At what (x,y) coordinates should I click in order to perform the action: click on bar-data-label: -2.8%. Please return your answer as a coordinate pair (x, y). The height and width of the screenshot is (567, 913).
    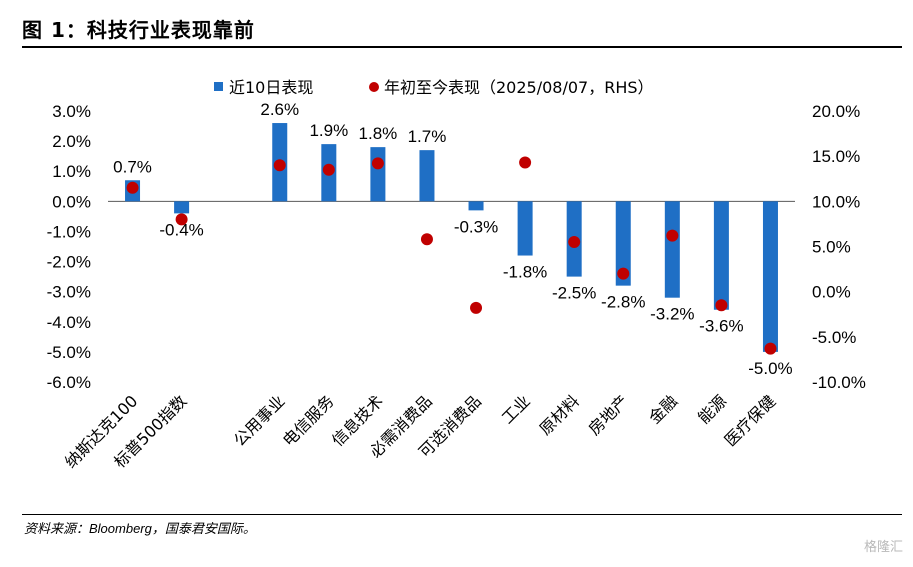
    Looking at the image, I should click on (623, 302).